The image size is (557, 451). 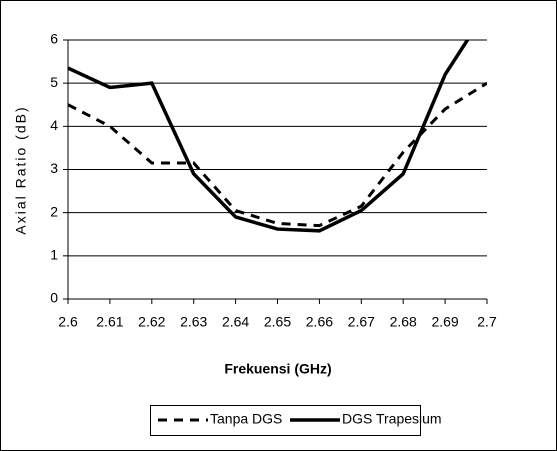 I want to click on x-tick-label: 2.65, so click(x=277, y=322).